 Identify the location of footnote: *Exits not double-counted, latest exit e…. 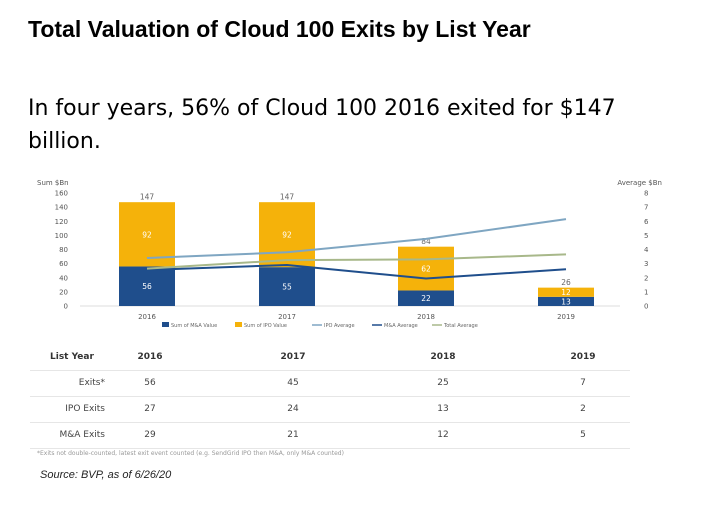
(190, 453).